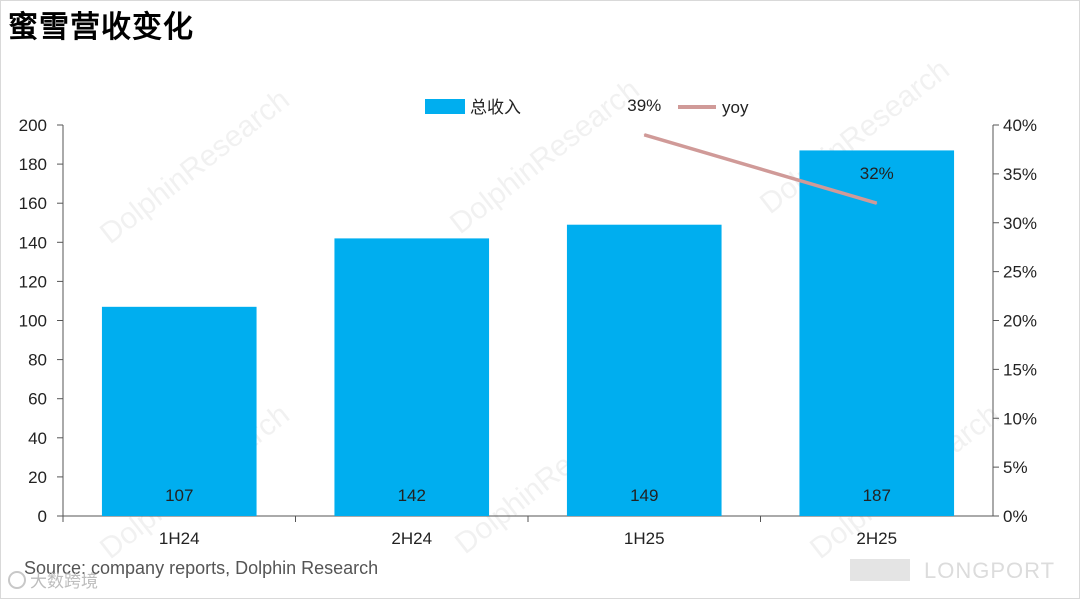 Image resolution: width=1080 pixels, height=599 pixels. Describe the element at coordinates (1015, 516) in the screenshot. I see `y-right-tick-label: 0%` at that location.